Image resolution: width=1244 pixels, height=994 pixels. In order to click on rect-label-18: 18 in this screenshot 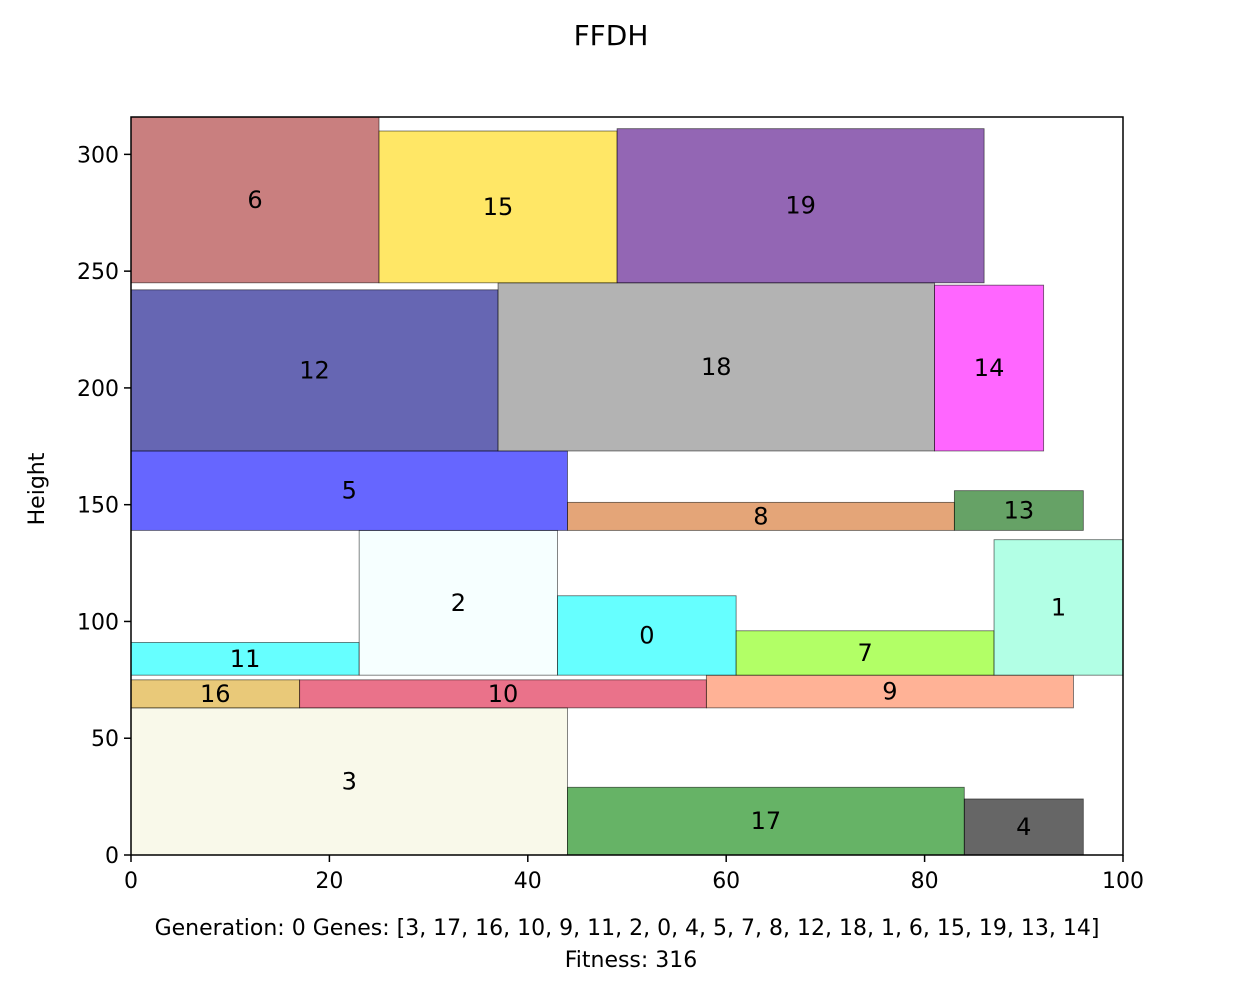, I will do `click(716, 367)`.